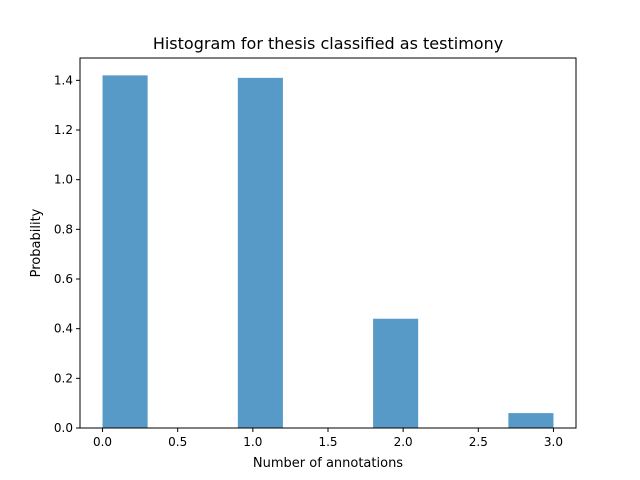 This screenshot has height=480, width=640. I want to click on y-tick-label: 1.2, so click(63, 130).